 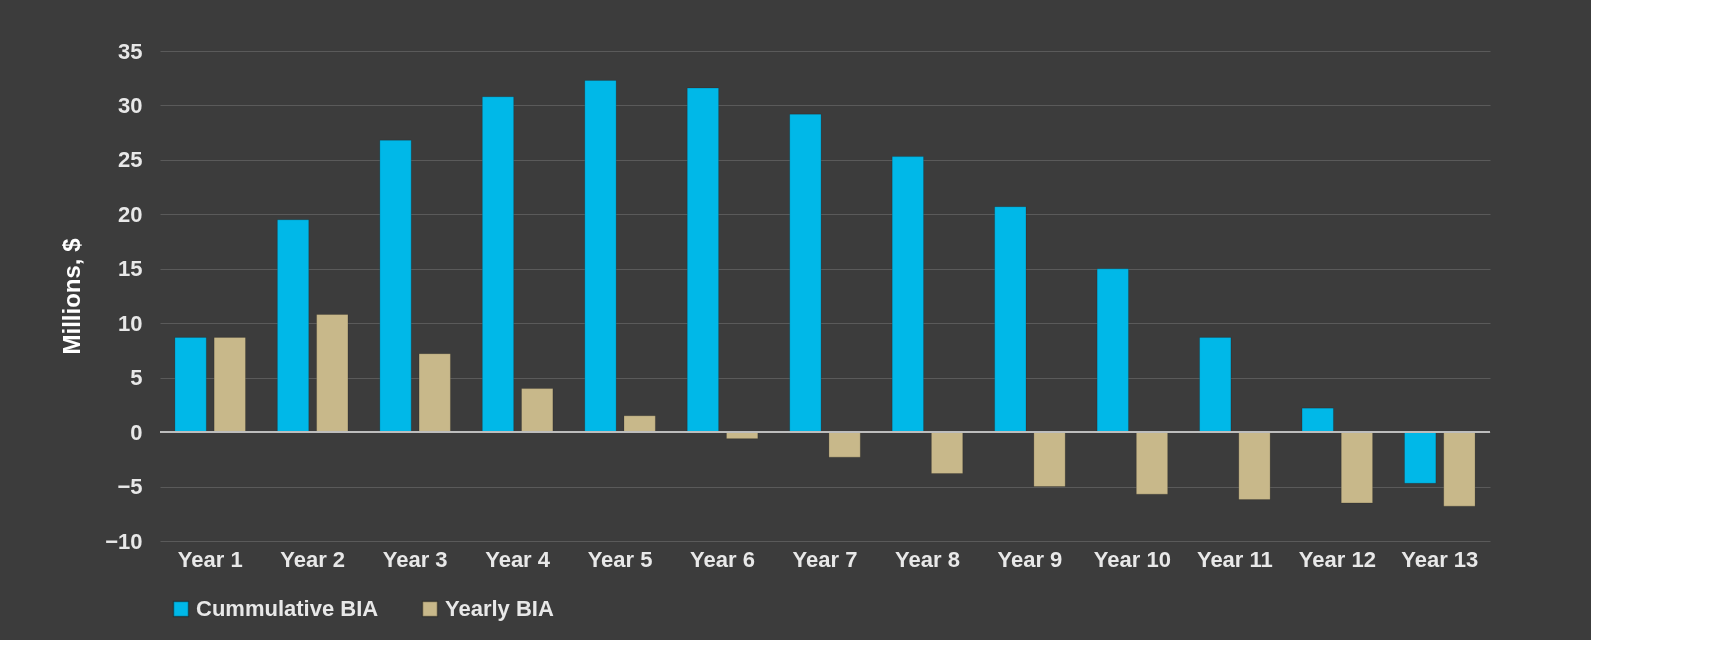 I want to click on x-tick-label: Year 13, so click(x=1440, y=559).